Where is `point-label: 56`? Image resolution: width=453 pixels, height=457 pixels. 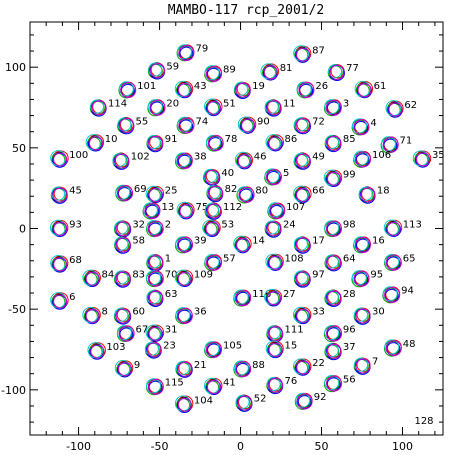
point-label: 56 is located at coordinates (349, 379).